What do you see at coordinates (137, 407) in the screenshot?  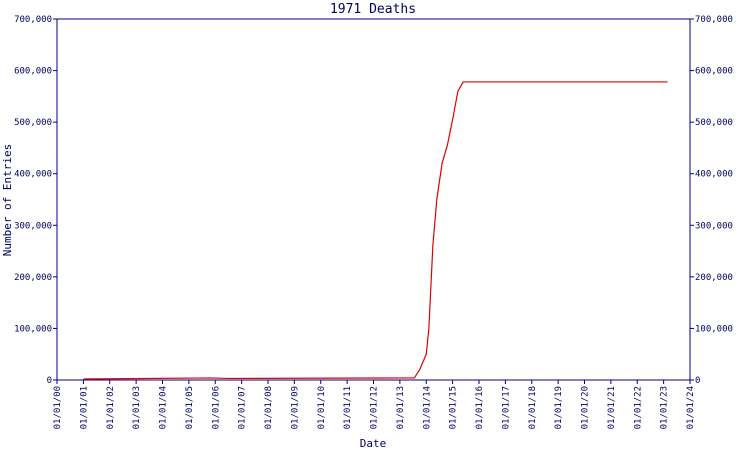 I see `x-tick-label: 01/01/03` at bounding box center [137, 407].